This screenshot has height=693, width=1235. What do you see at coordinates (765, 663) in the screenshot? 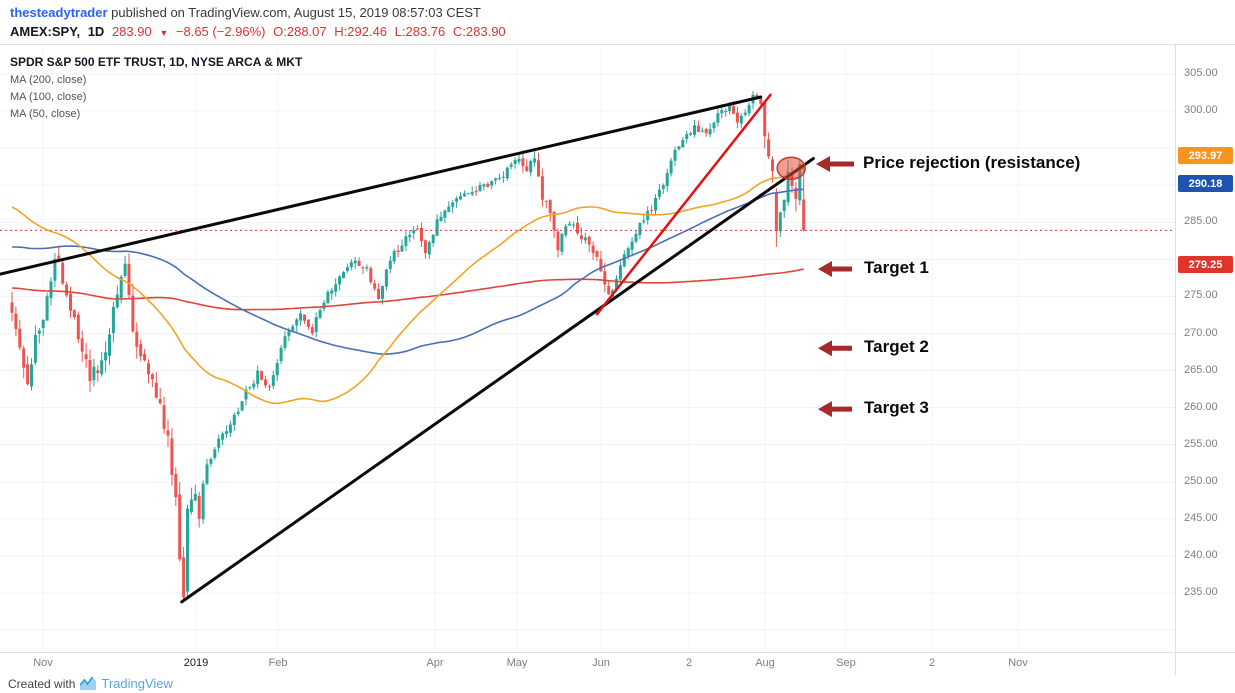
I see `time-axis-label: Aug` at bounding box center [765, 663].